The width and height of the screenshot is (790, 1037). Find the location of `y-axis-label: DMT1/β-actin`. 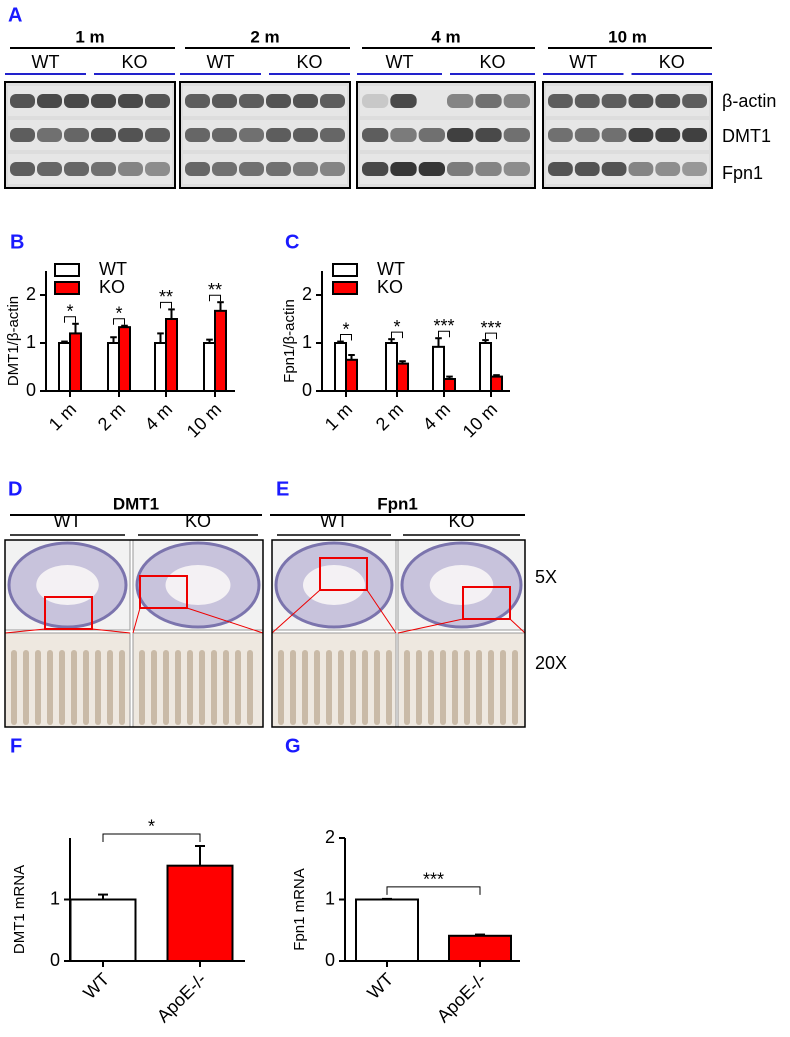

y-axis-label: DMT1/β-actin is located at coordinates (13, 341).